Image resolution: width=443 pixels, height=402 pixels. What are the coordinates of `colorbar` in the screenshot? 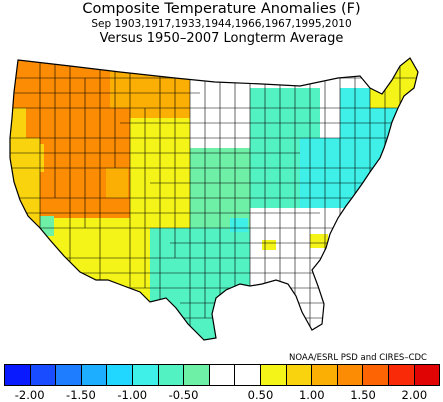 It's located at (222, 375).